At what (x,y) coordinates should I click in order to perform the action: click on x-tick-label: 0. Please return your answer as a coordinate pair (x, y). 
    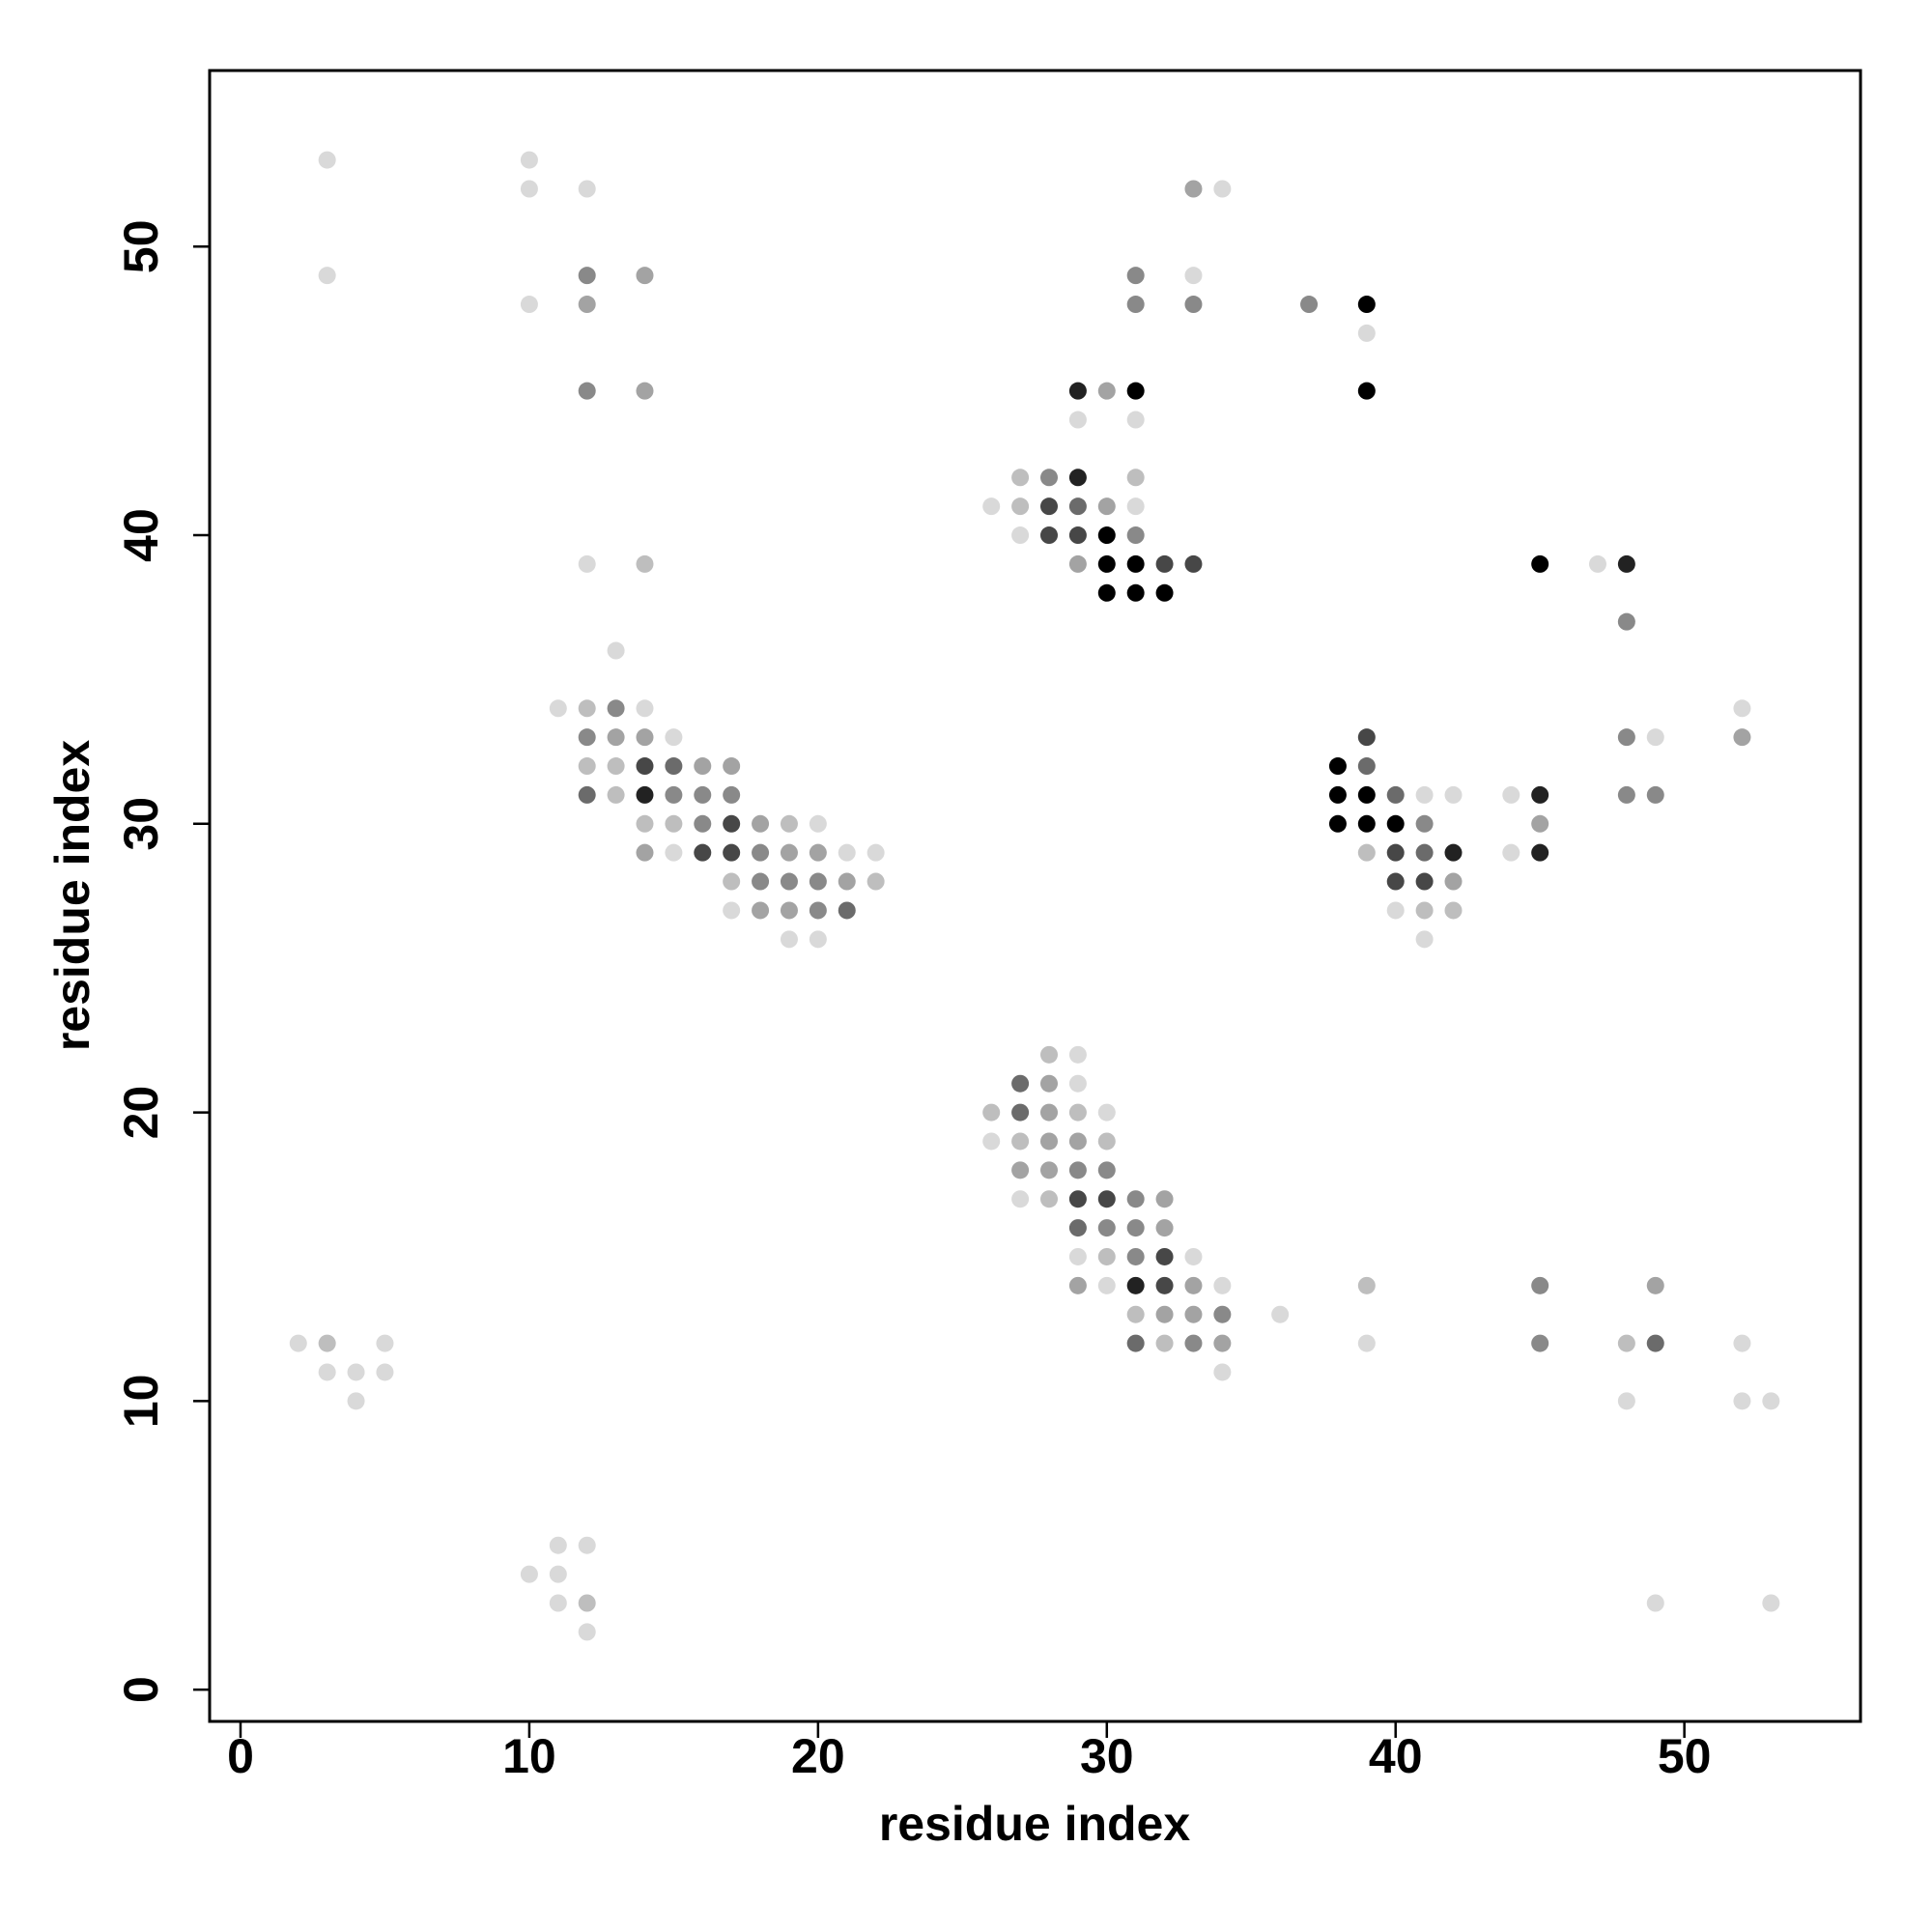
    Looking at the image, I should click on (240, 1756).